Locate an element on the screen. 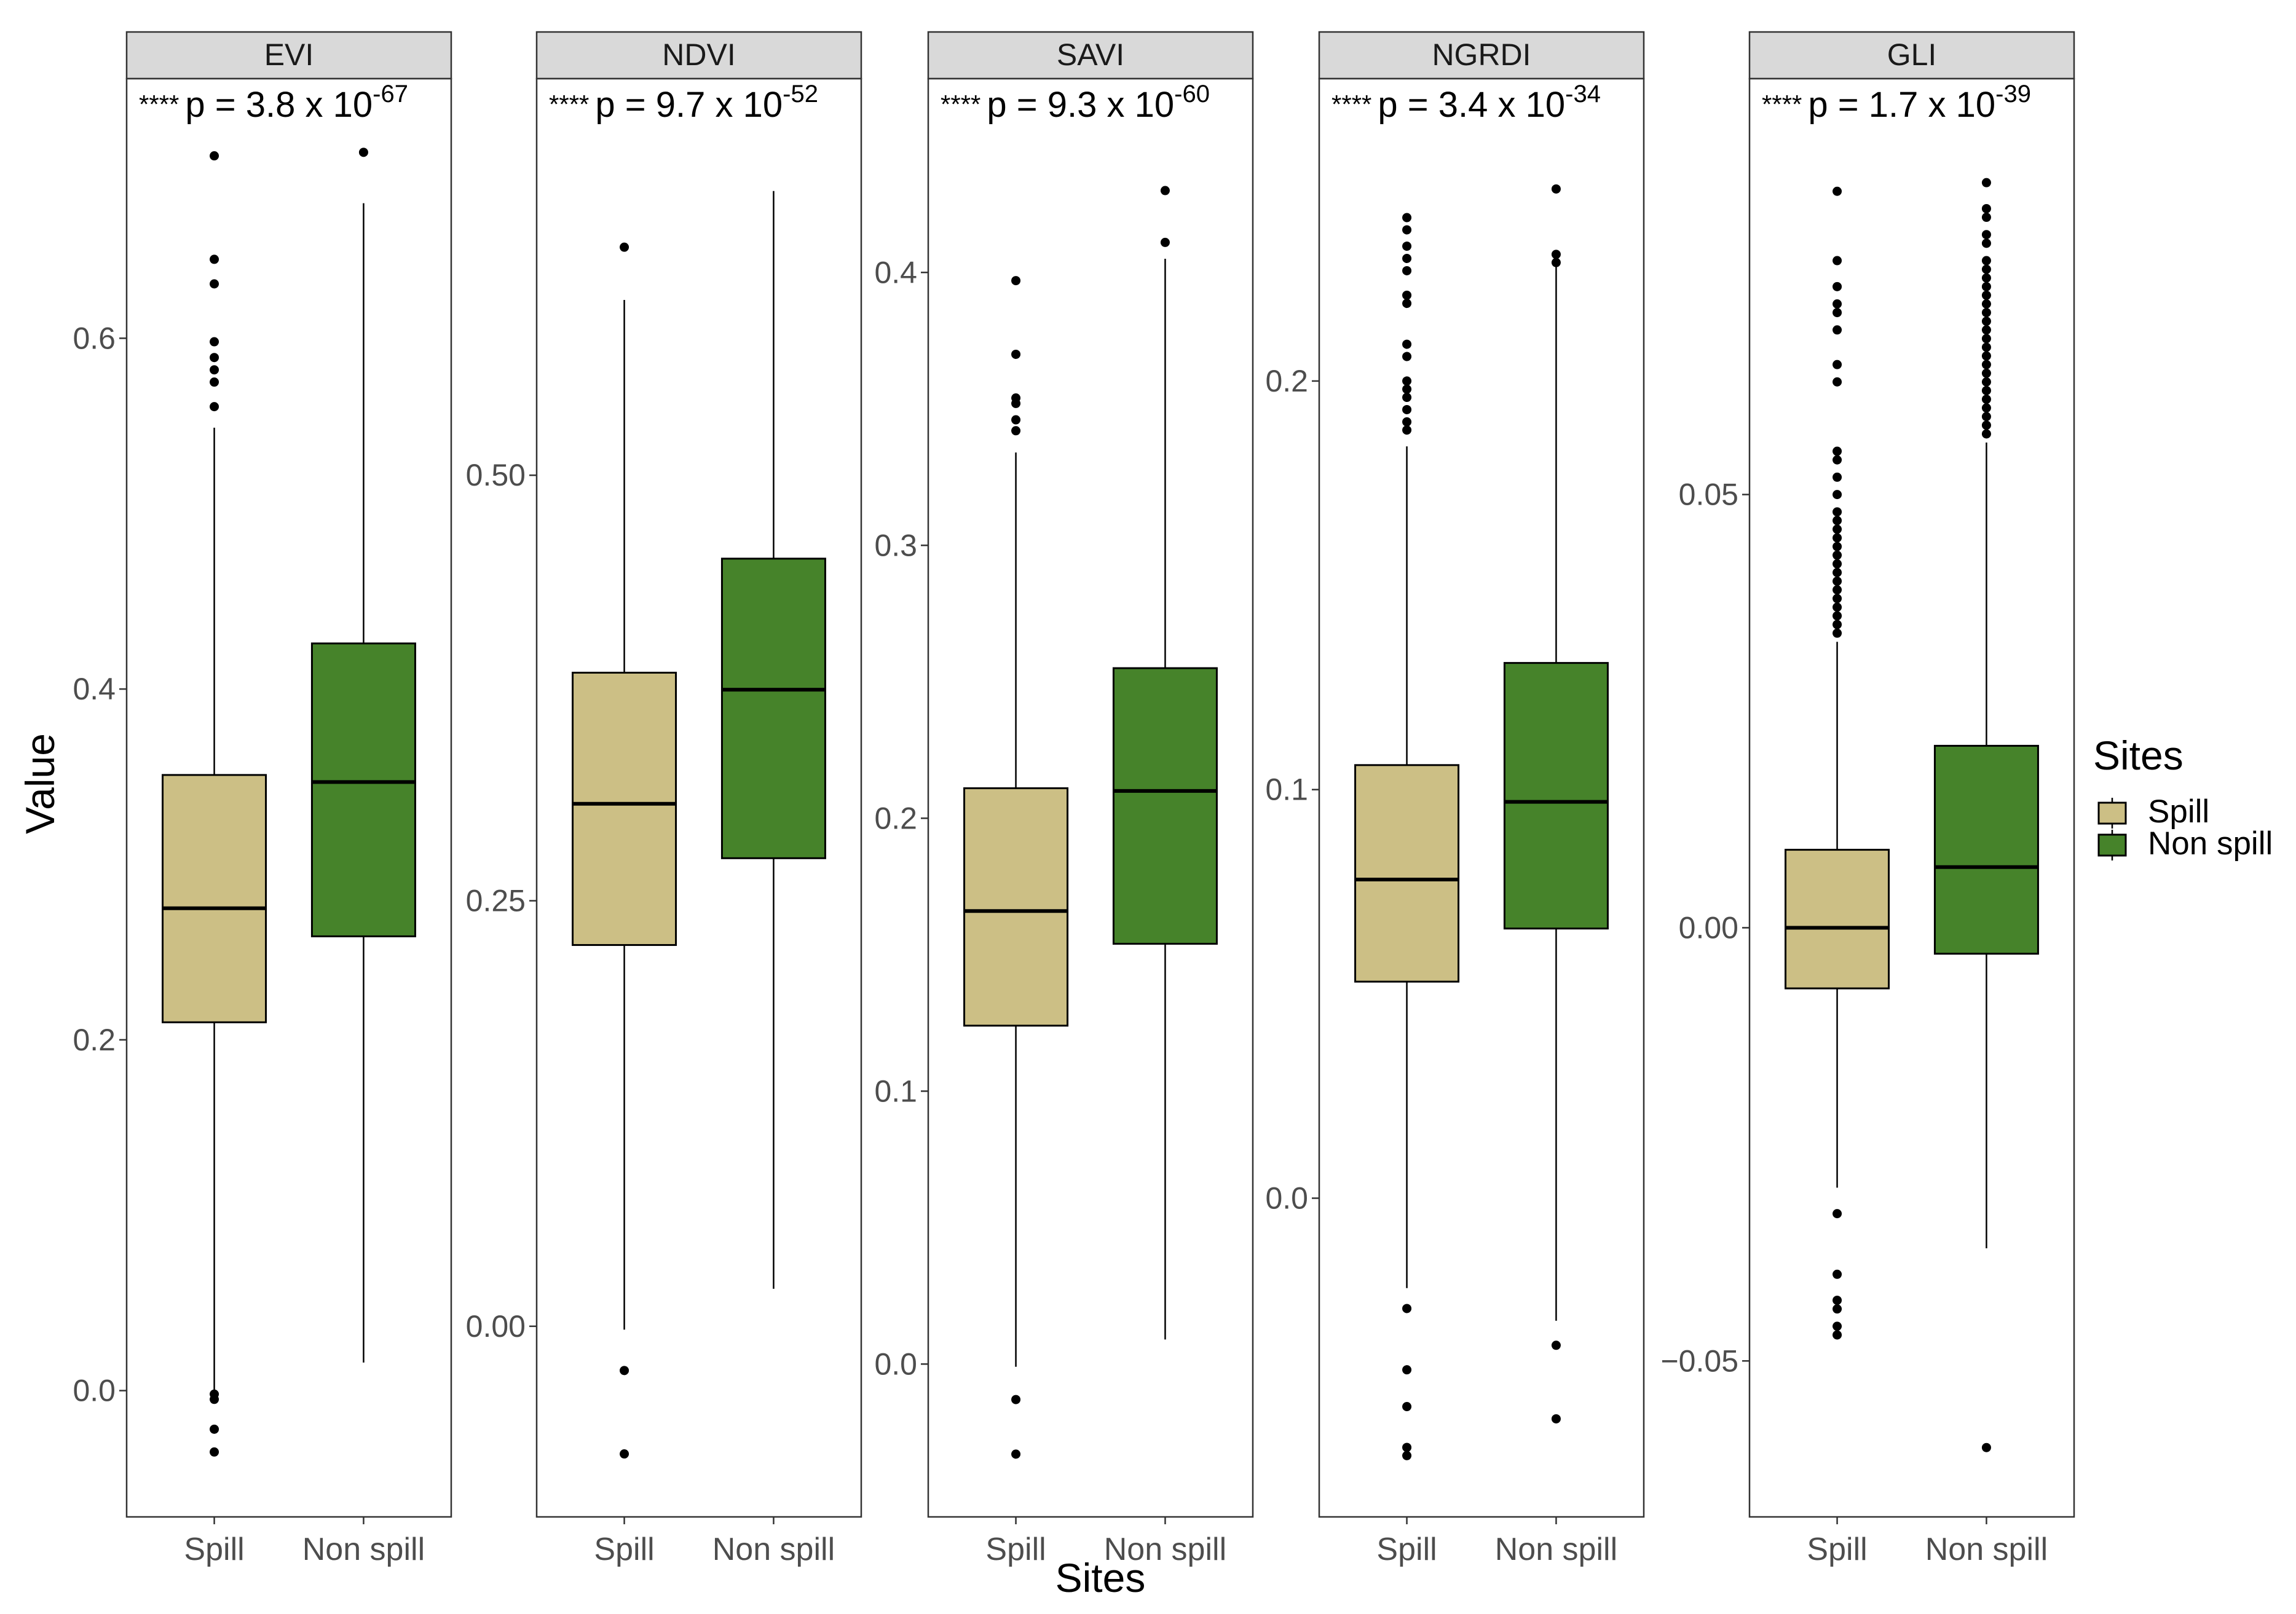 The image size is (2296, 1614). strip-label-ndvi: NDVI is located at coordinates (699, 54).